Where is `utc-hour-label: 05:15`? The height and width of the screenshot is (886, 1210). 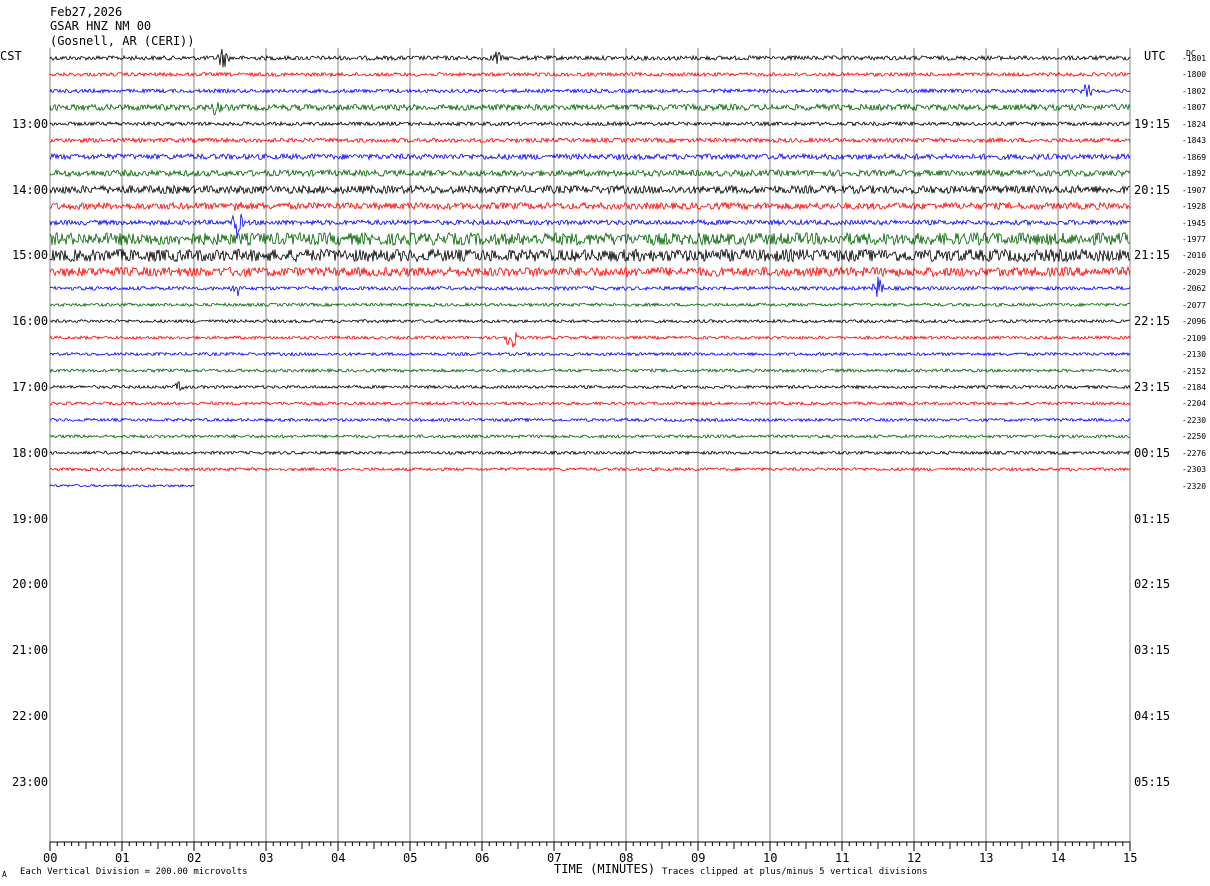 utc-hour-label: 05:15 is located at coordinates (1152, 781).